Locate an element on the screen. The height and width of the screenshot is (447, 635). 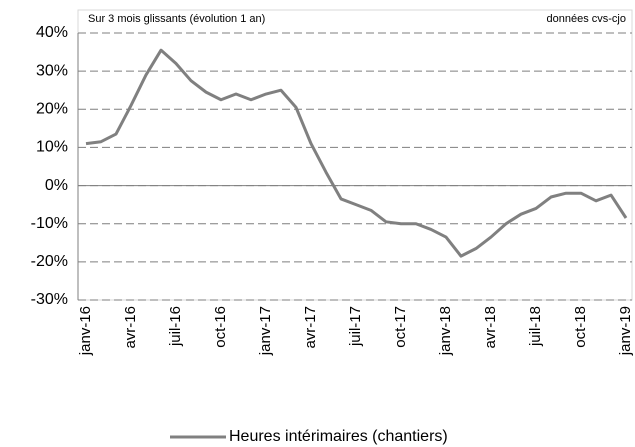
y-tick-label: 40% is located at coordinates (52, 32).